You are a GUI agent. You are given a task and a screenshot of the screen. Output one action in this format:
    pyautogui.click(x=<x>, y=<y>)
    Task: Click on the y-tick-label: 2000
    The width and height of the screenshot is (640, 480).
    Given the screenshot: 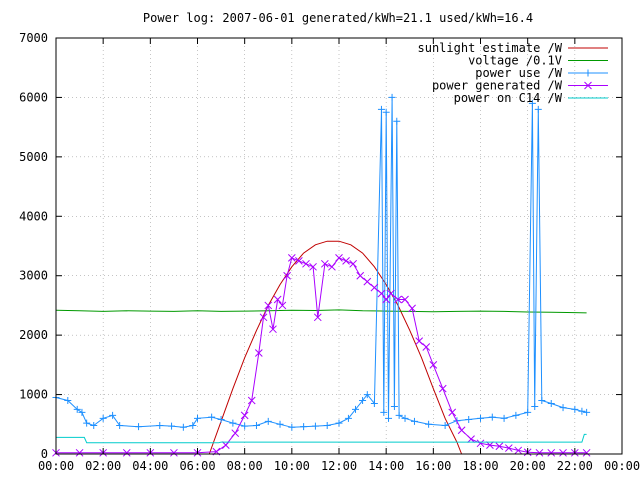 What is the action you would take?
    pyautogui.click(x=33, y=335)
    